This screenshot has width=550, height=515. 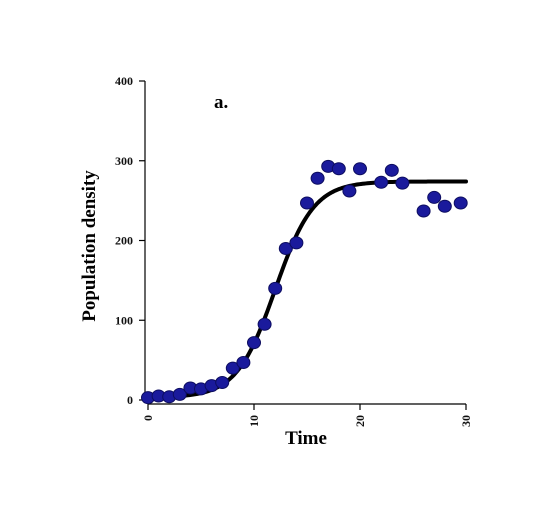 What do you see at coordinates (221, 102) in the screenshot?
I see `panel-label: a.` at bounding box center [221, 102].